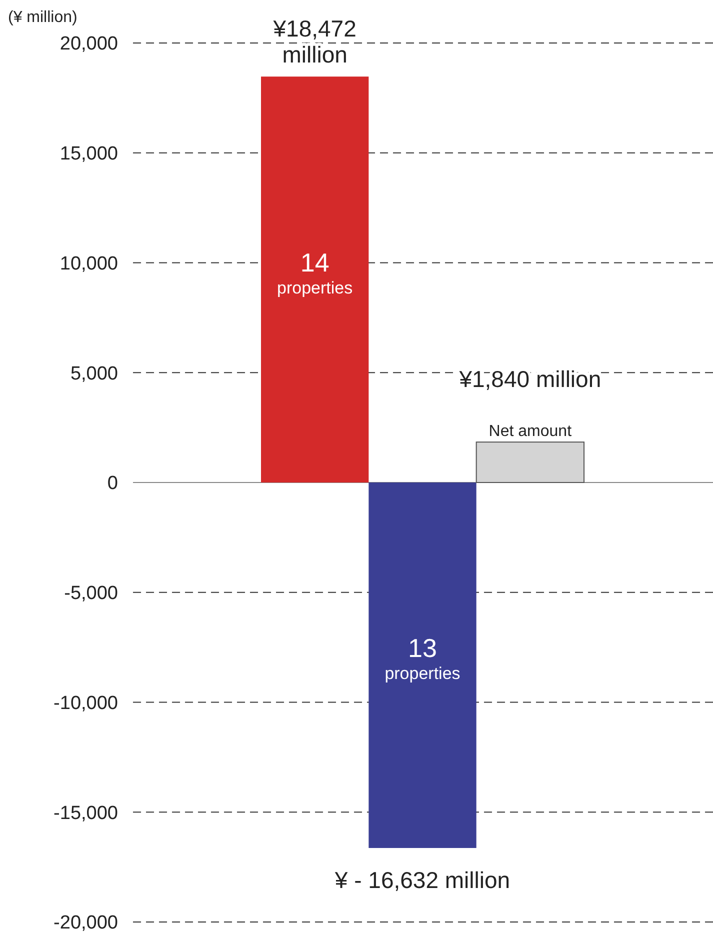  Describe the element at coordinates (112, 483) in the screenshot. I see `y-tick-label: 0` at that location.